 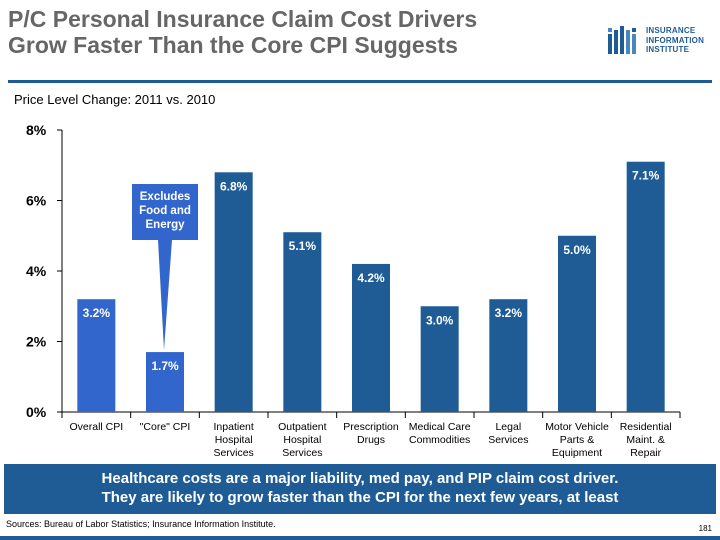 What do you see at coordinates (646, 427) in the screenshot?
I see `category-label: Residential` at bounding box center [646, 427].